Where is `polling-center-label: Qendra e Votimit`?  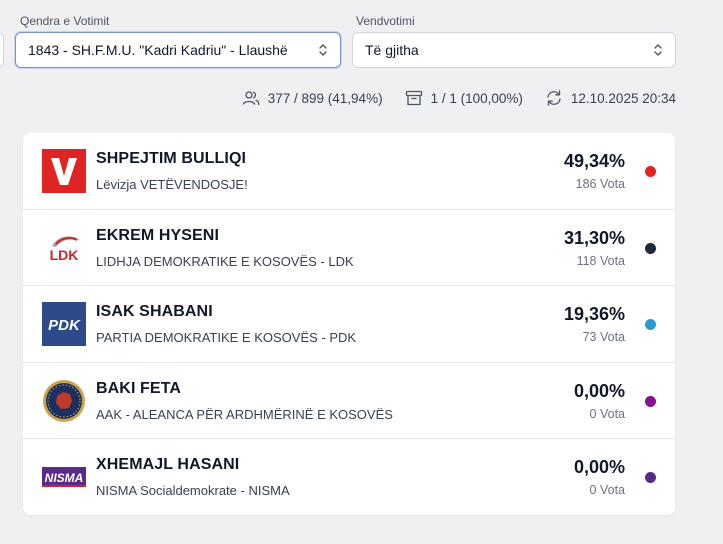 polling-center-label: Qendra e Votimit is located at coordinates (65, 21).